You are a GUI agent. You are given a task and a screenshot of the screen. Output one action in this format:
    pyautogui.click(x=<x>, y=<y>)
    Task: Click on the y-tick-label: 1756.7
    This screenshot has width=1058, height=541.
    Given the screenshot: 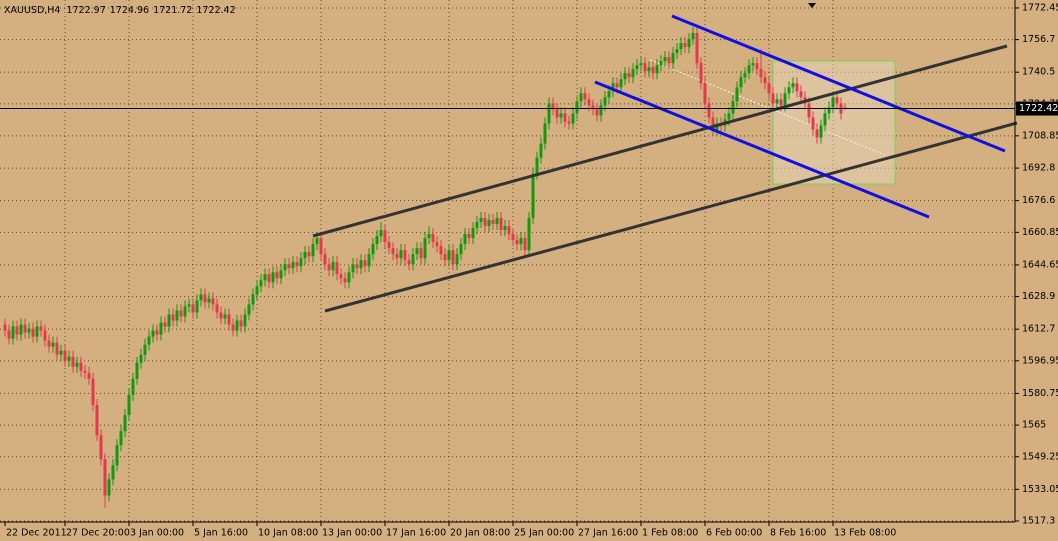 What is the action you would take?
    pyautogui.click(x=1038, y=39)
    